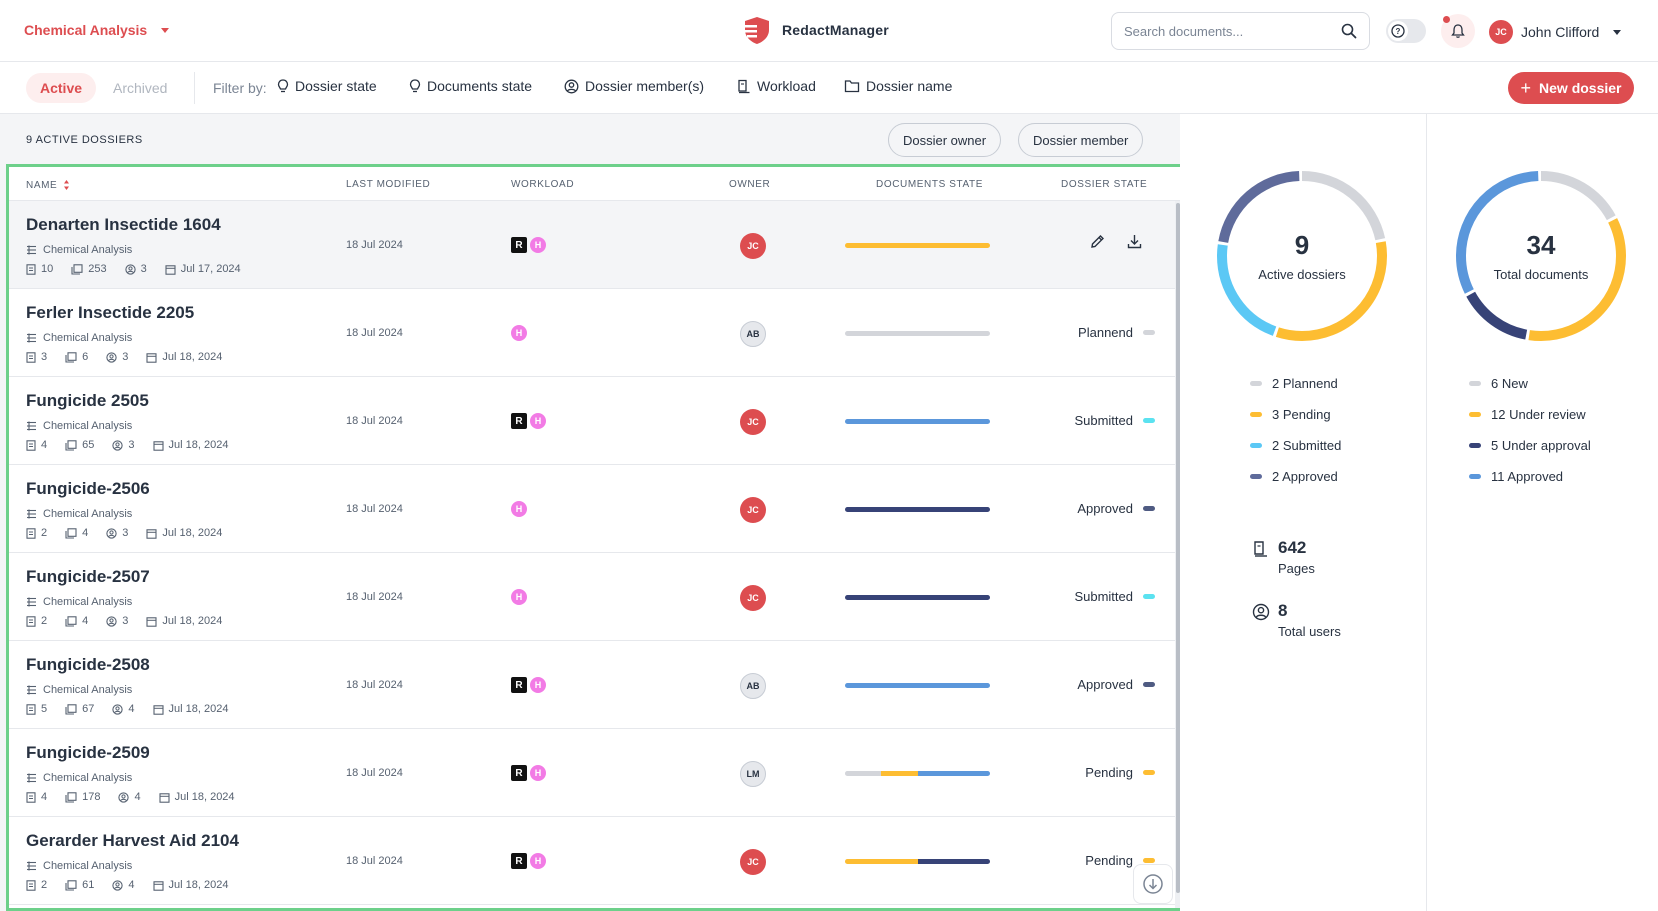 The height and width of the screenshot is (911, 1658). Describe the element at coordinates (1232, 31) in the screenshot. I see `search-input` at that location.